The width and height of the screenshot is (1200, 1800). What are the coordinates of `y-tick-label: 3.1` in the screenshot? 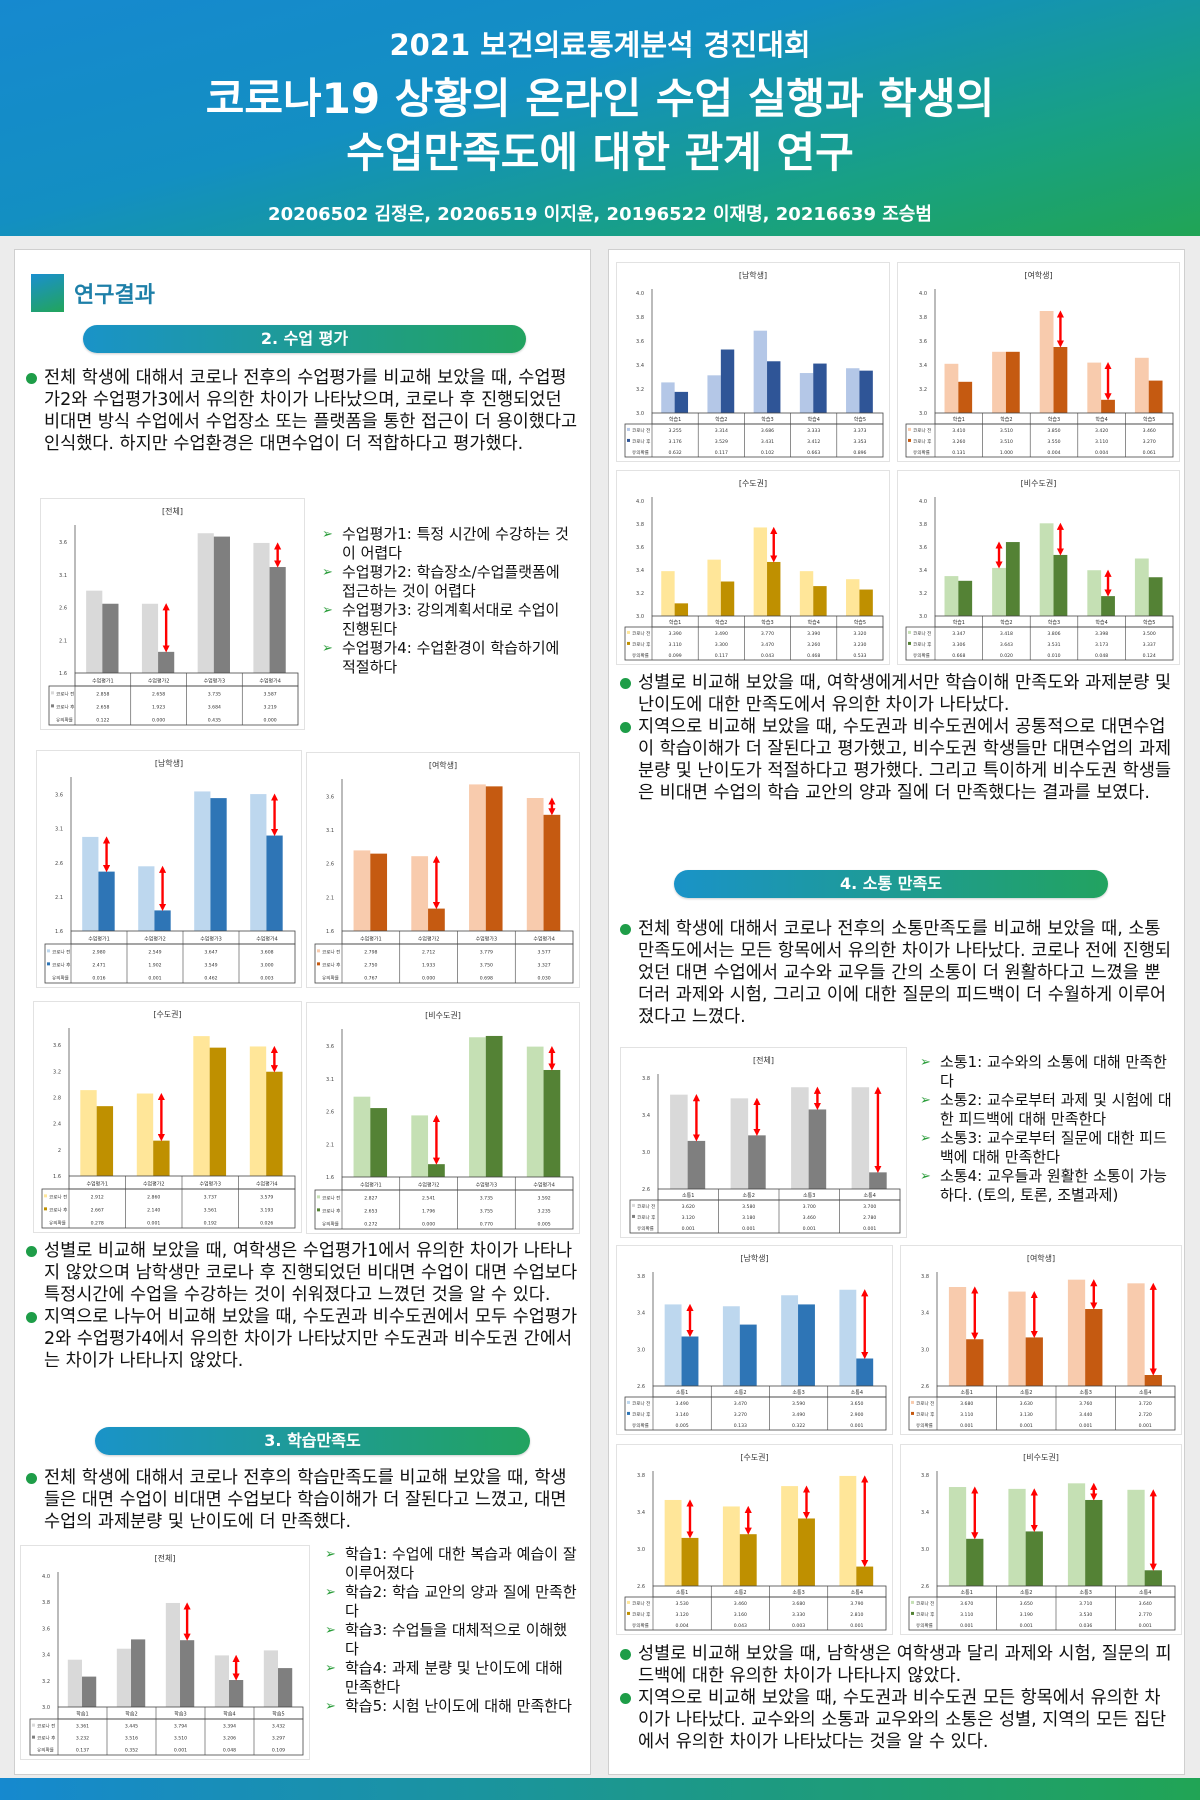 It's located at (59, 830).